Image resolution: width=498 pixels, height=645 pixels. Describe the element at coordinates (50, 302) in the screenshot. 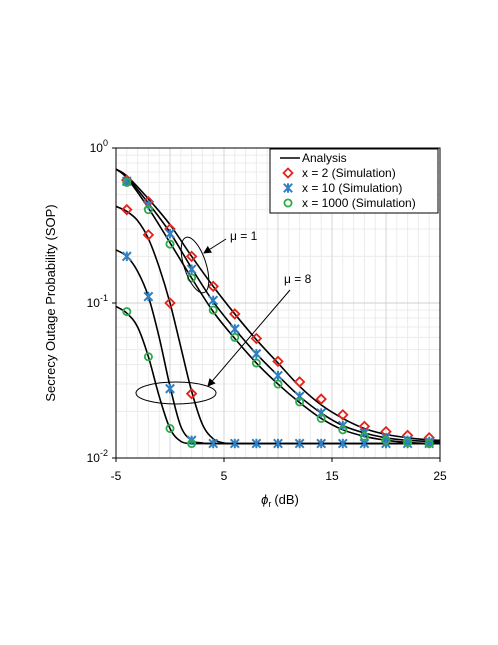

I see `y-axis-label: Secrecy Outage Probability (SOP)` at that location.